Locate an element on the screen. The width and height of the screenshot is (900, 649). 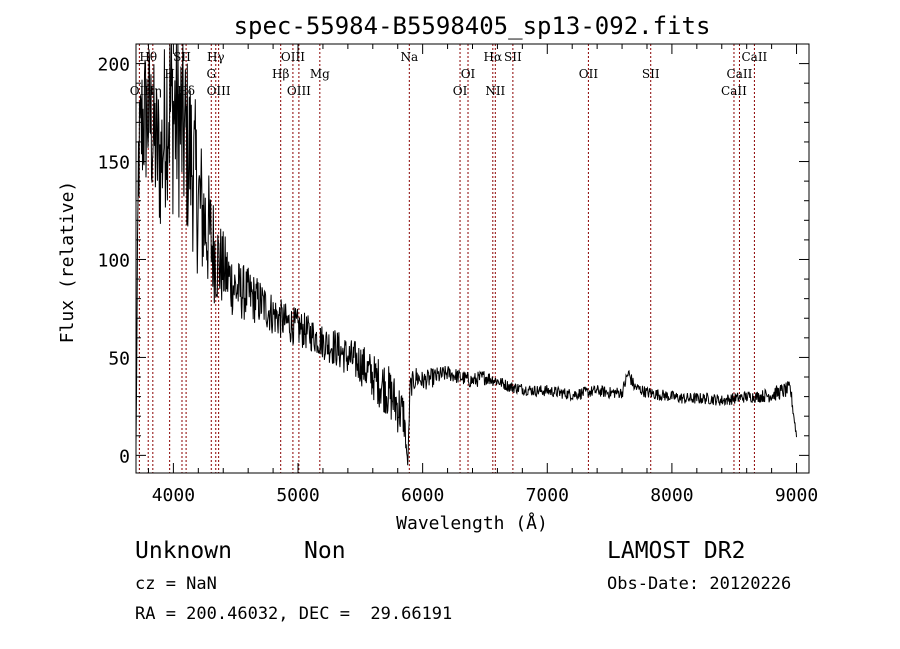
spectral-line-label: Na is located at coordinates (409, 57).